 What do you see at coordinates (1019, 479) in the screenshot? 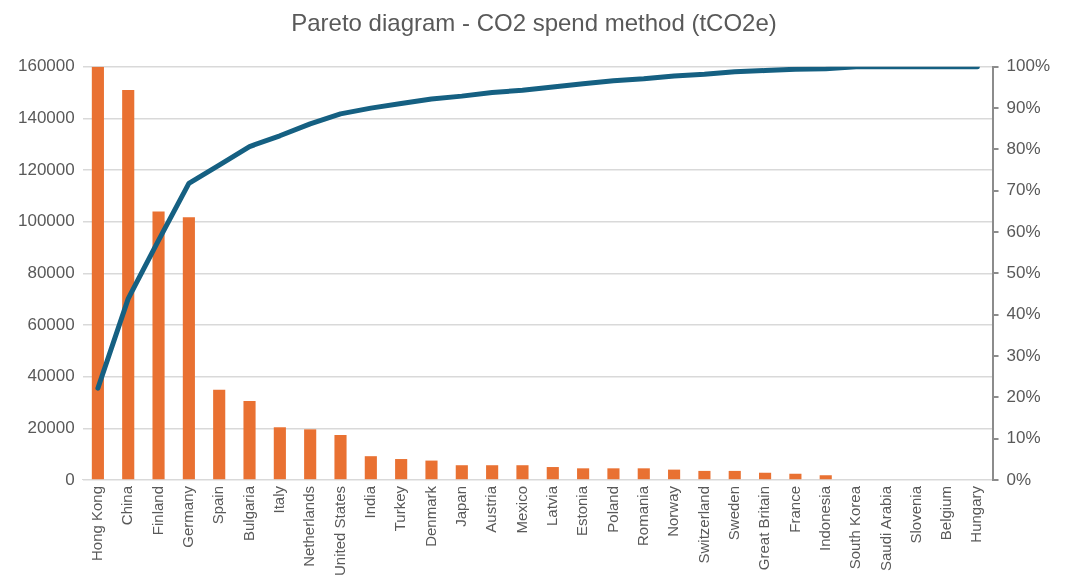
I see `y2-tick-label: 0%` at bounding box center [1019, 479].